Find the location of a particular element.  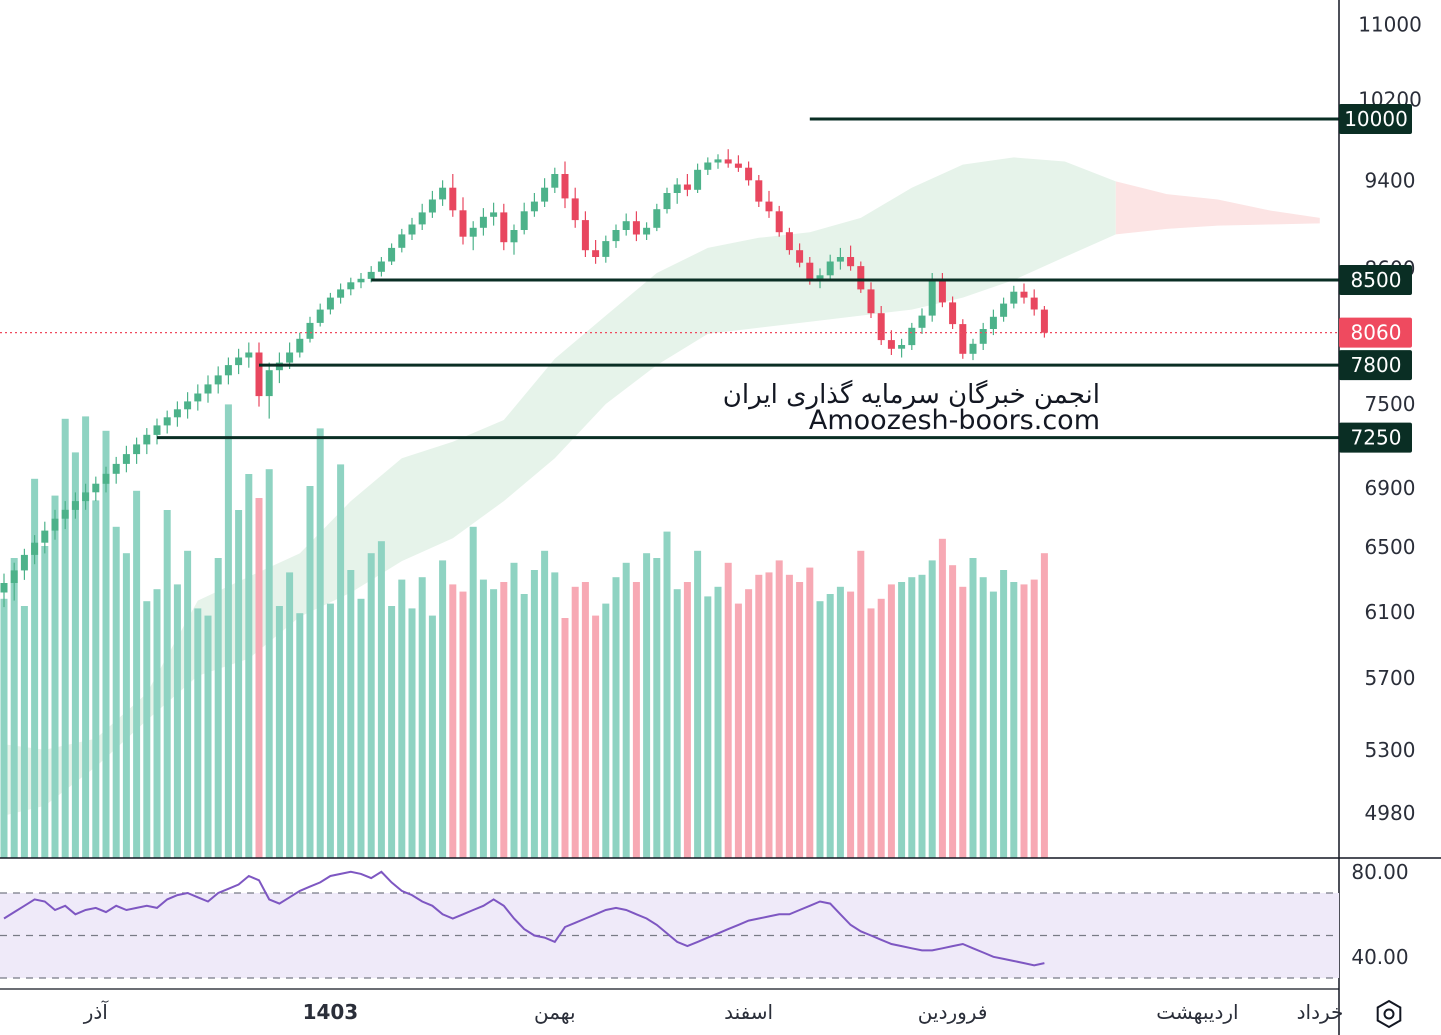

watermark-url: Amoozesh-boors.com is located at coordinates (954, 420).